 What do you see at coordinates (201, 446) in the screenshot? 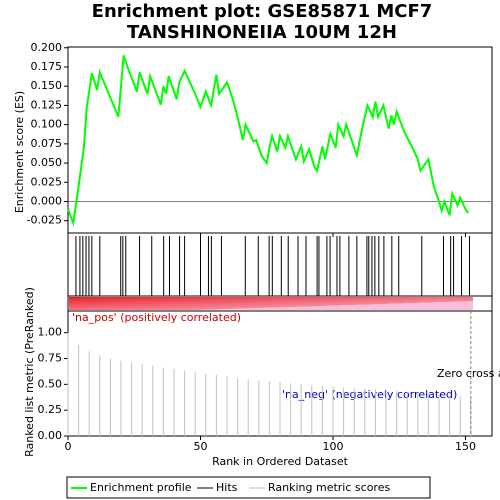
I see `x-tick-label: 50` at bounding box center [201, 446].